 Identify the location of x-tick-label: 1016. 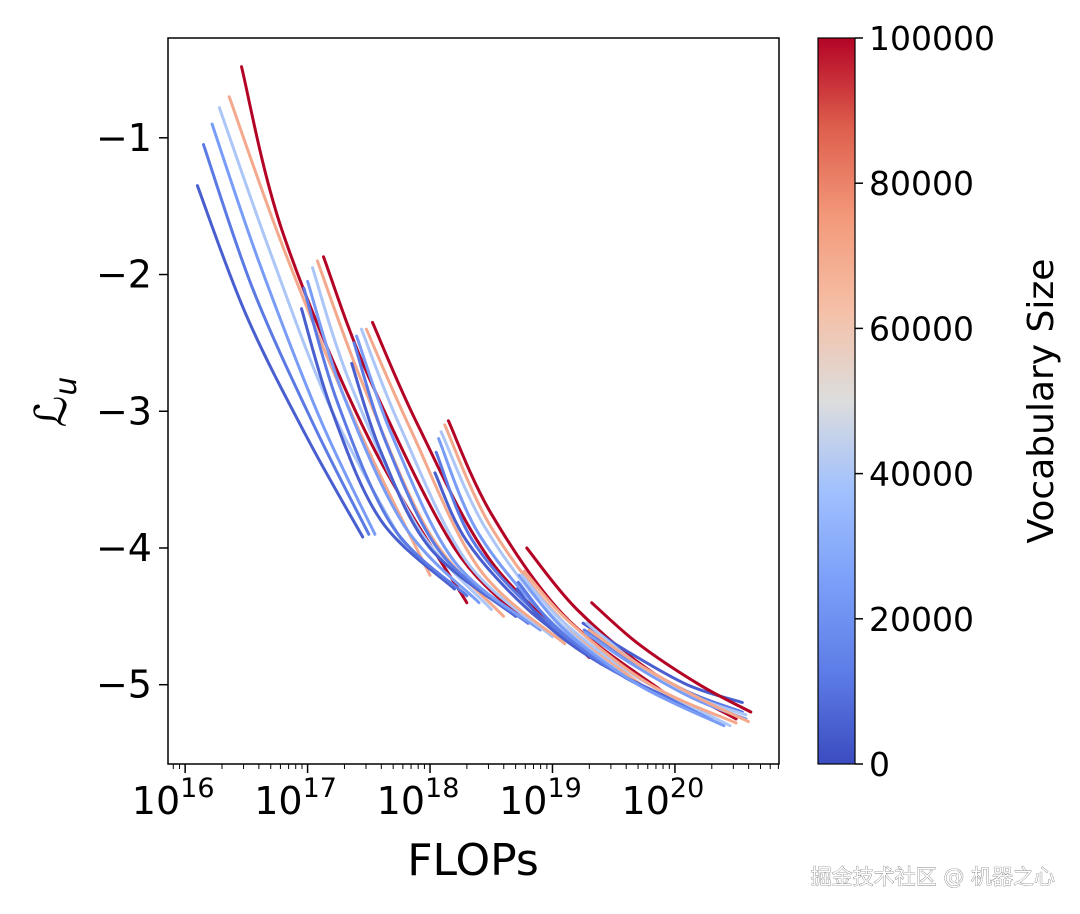
(173, 798).